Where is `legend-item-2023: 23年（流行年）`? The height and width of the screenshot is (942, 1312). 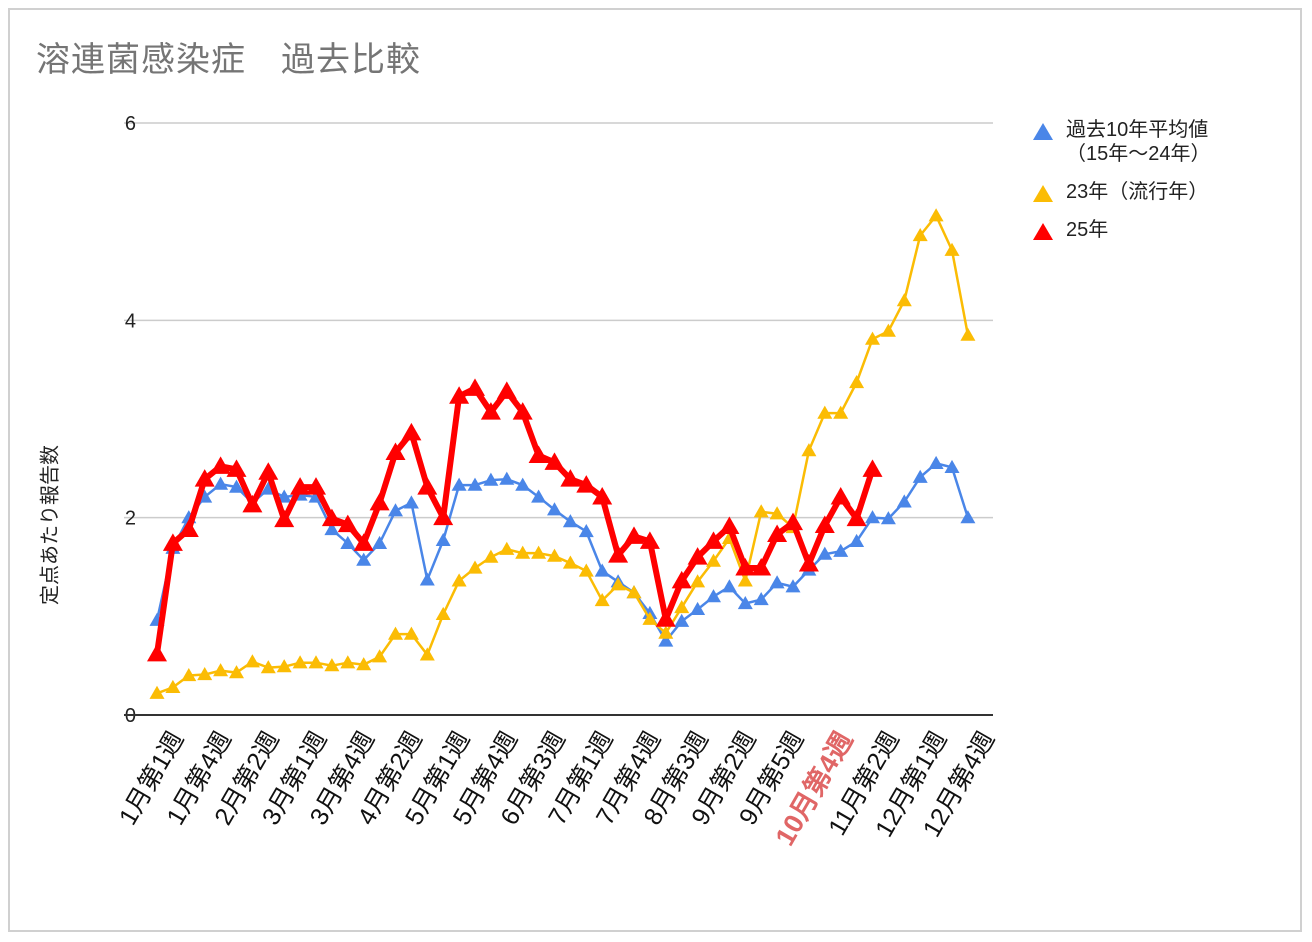
legend-item-2023: 23年（流行年） is located at coordinates (1121, 192).